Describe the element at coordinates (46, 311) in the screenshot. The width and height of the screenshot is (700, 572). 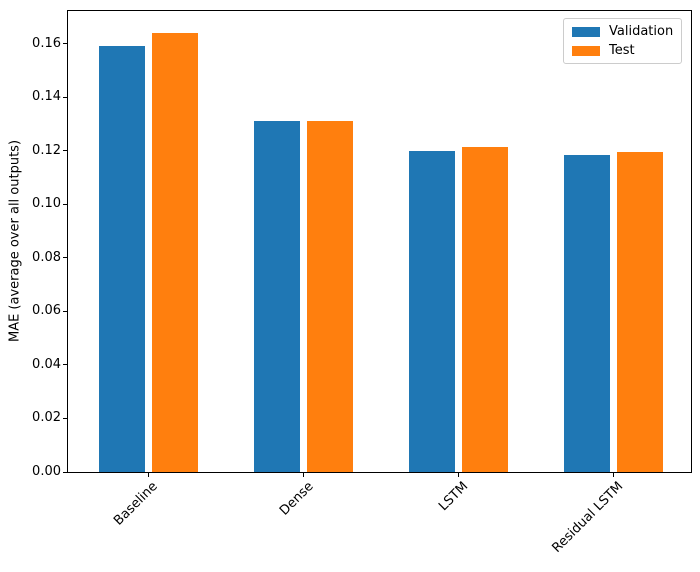
I see `y-tick-label: 0.06` at that location.